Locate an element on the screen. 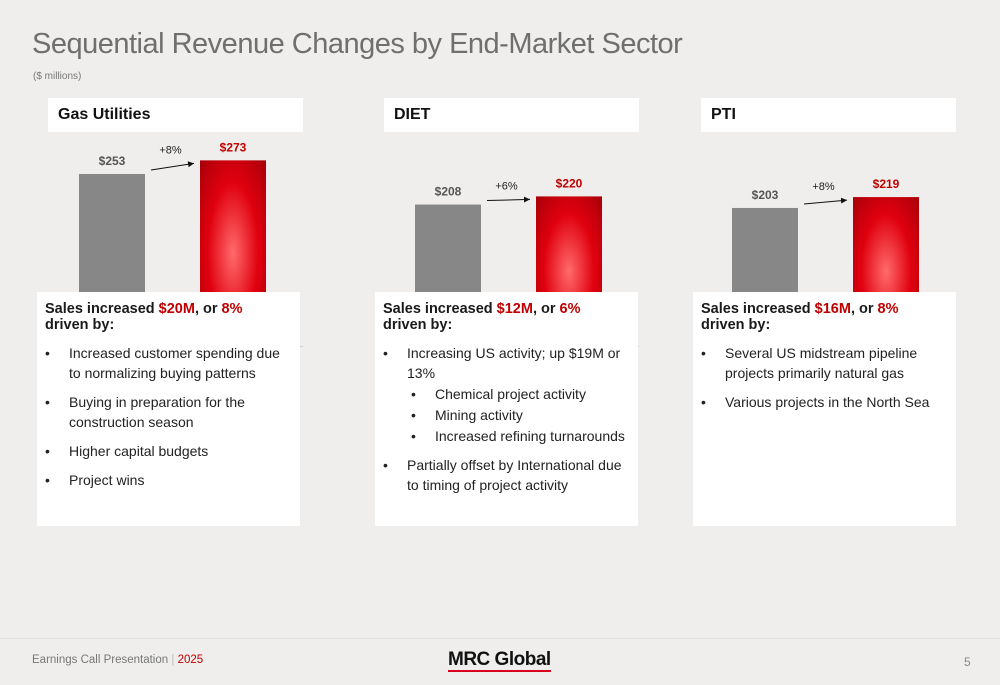 This screenshot has width=1000, height=685. page-number: 5 is located at coordinates (967, 662).